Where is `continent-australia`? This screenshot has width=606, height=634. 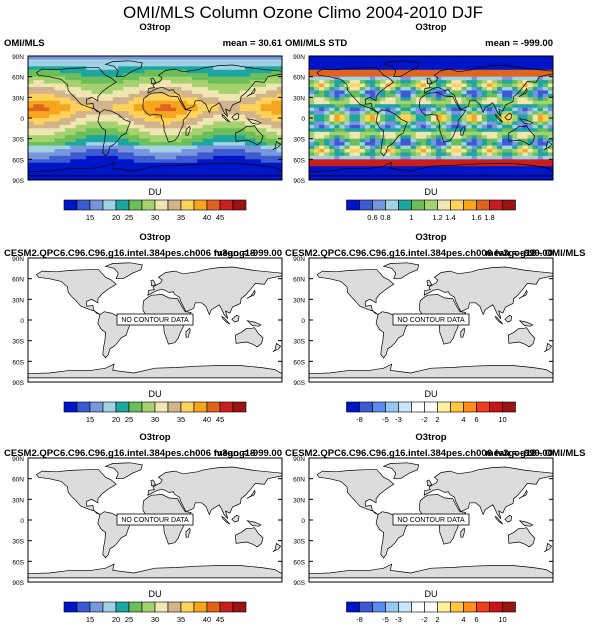 continent-australia is located at coordinates (249, 135).